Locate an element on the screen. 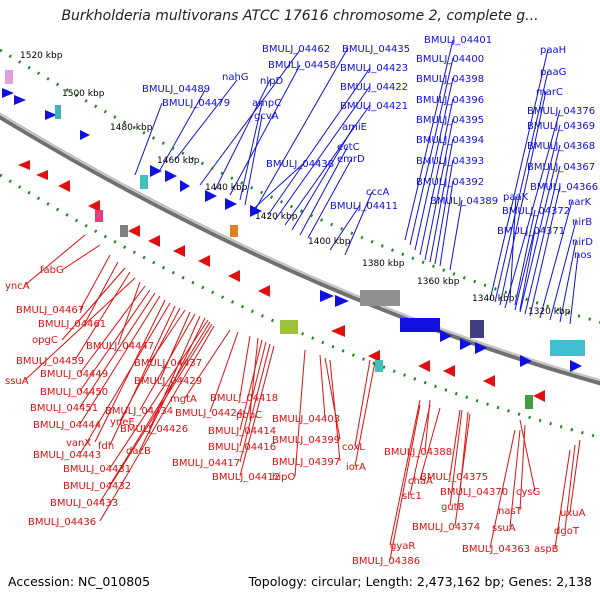 The image size is (600, 600). gene-label: BMULJ_04411 is located at coordinates (364, 206).